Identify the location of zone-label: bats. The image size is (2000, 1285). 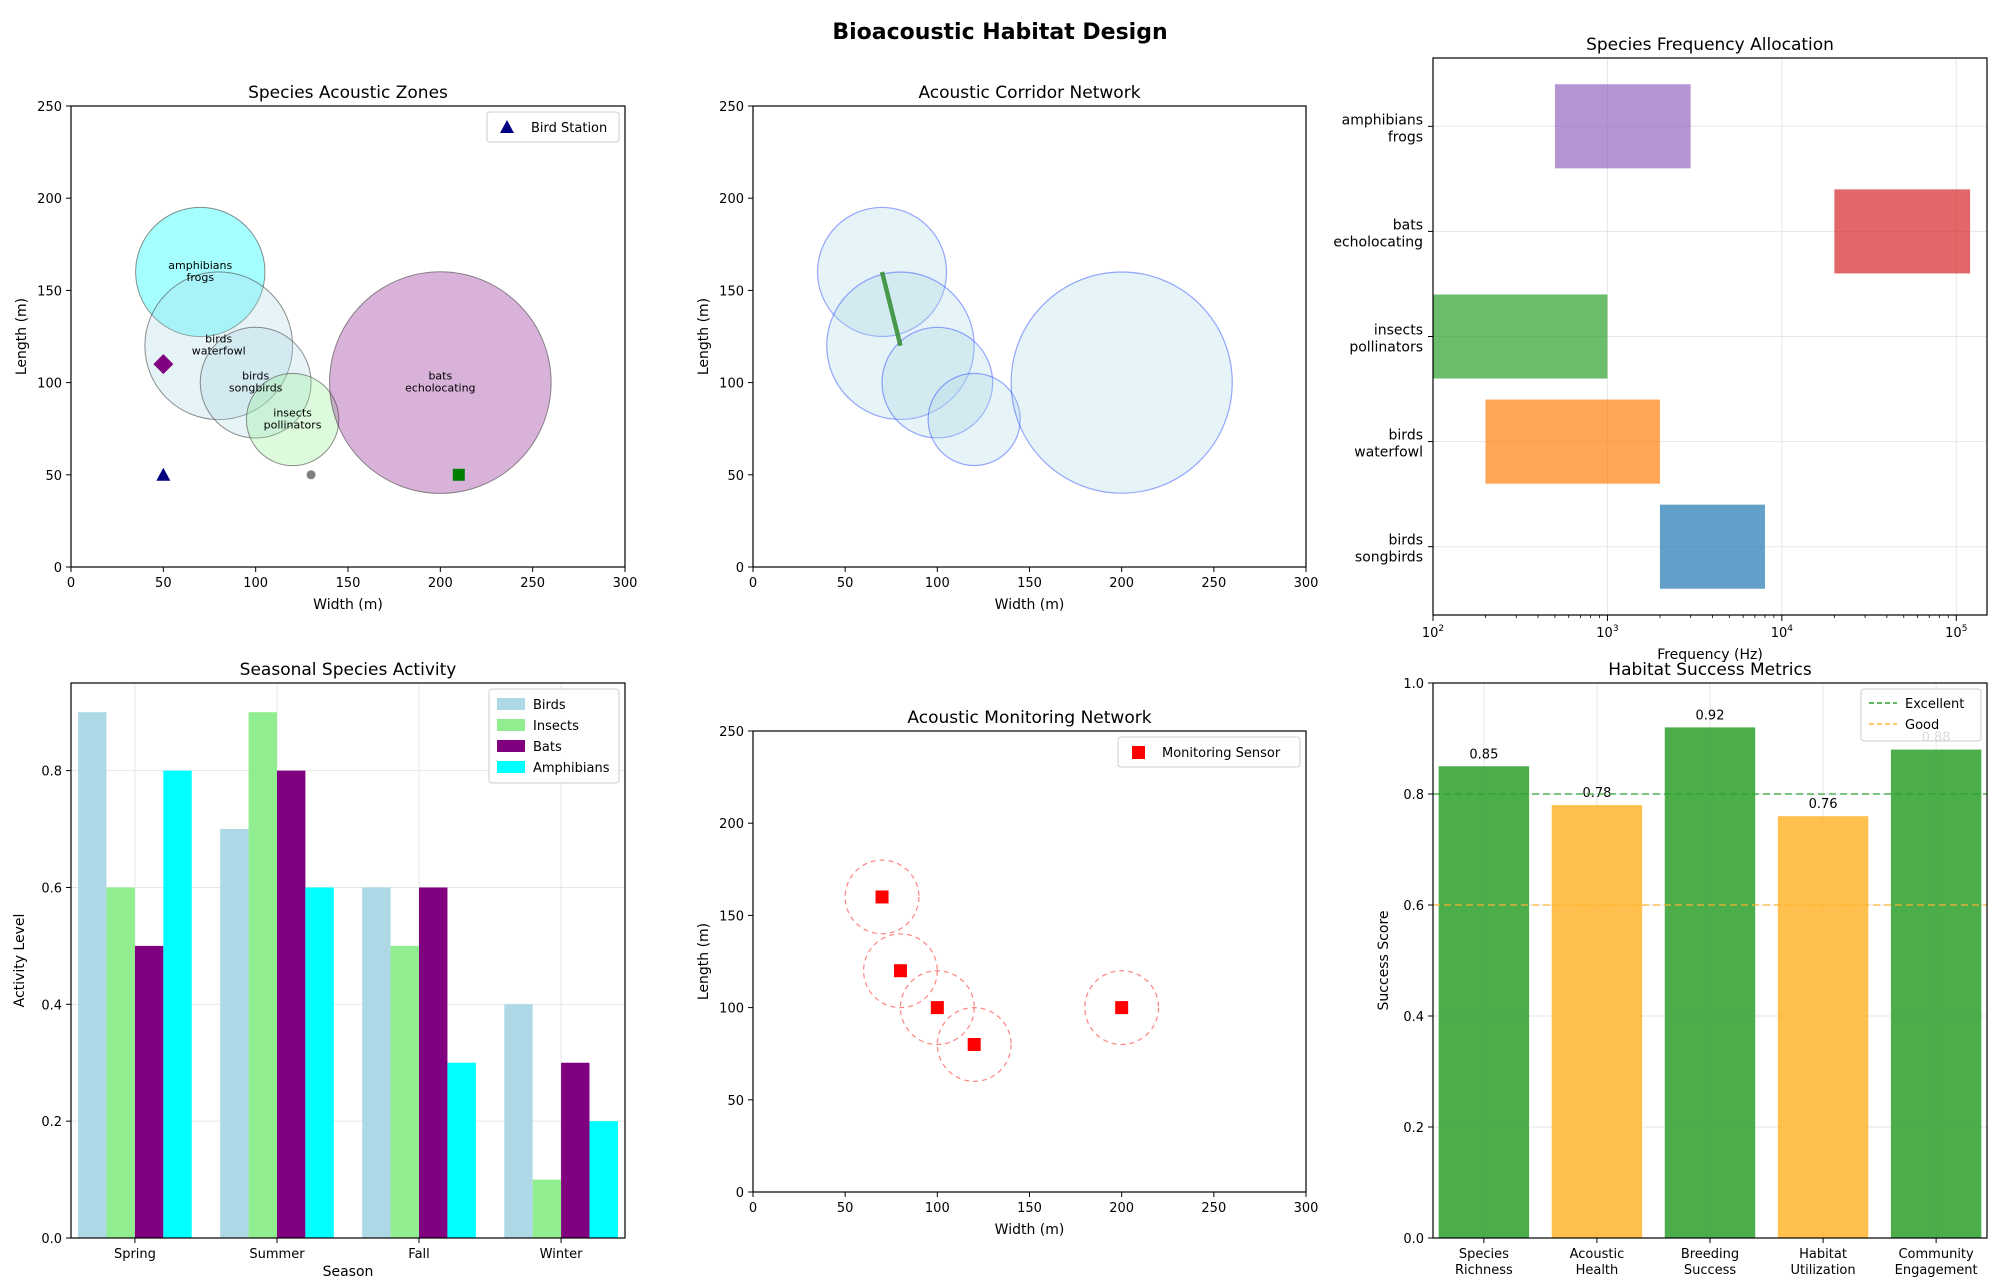
(440, 376).